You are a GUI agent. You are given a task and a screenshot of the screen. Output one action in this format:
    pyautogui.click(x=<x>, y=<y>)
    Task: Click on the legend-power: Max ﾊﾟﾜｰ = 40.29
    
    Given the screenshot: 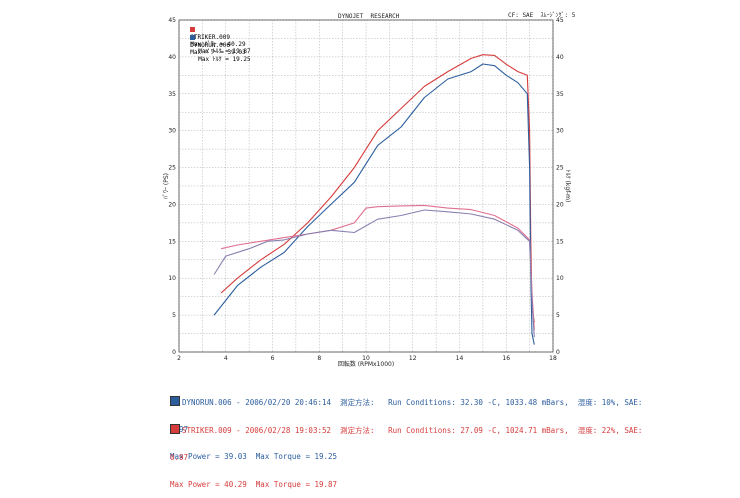 What is the action you would take?
    pyautogui.click(x=218, y=44)
    